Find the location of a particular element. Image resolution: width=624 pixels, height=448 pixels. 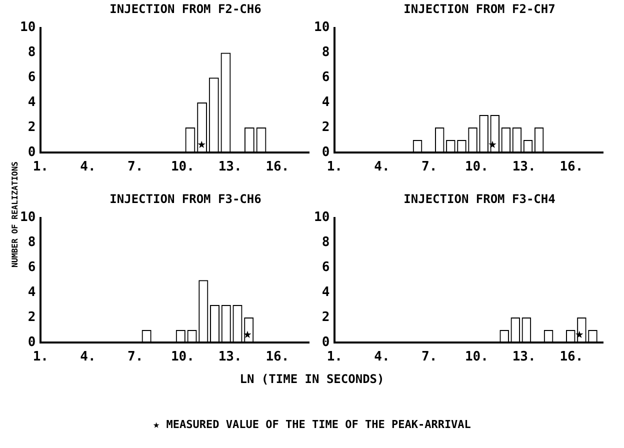

annotation: ★ is located at coordinates (201, 145).